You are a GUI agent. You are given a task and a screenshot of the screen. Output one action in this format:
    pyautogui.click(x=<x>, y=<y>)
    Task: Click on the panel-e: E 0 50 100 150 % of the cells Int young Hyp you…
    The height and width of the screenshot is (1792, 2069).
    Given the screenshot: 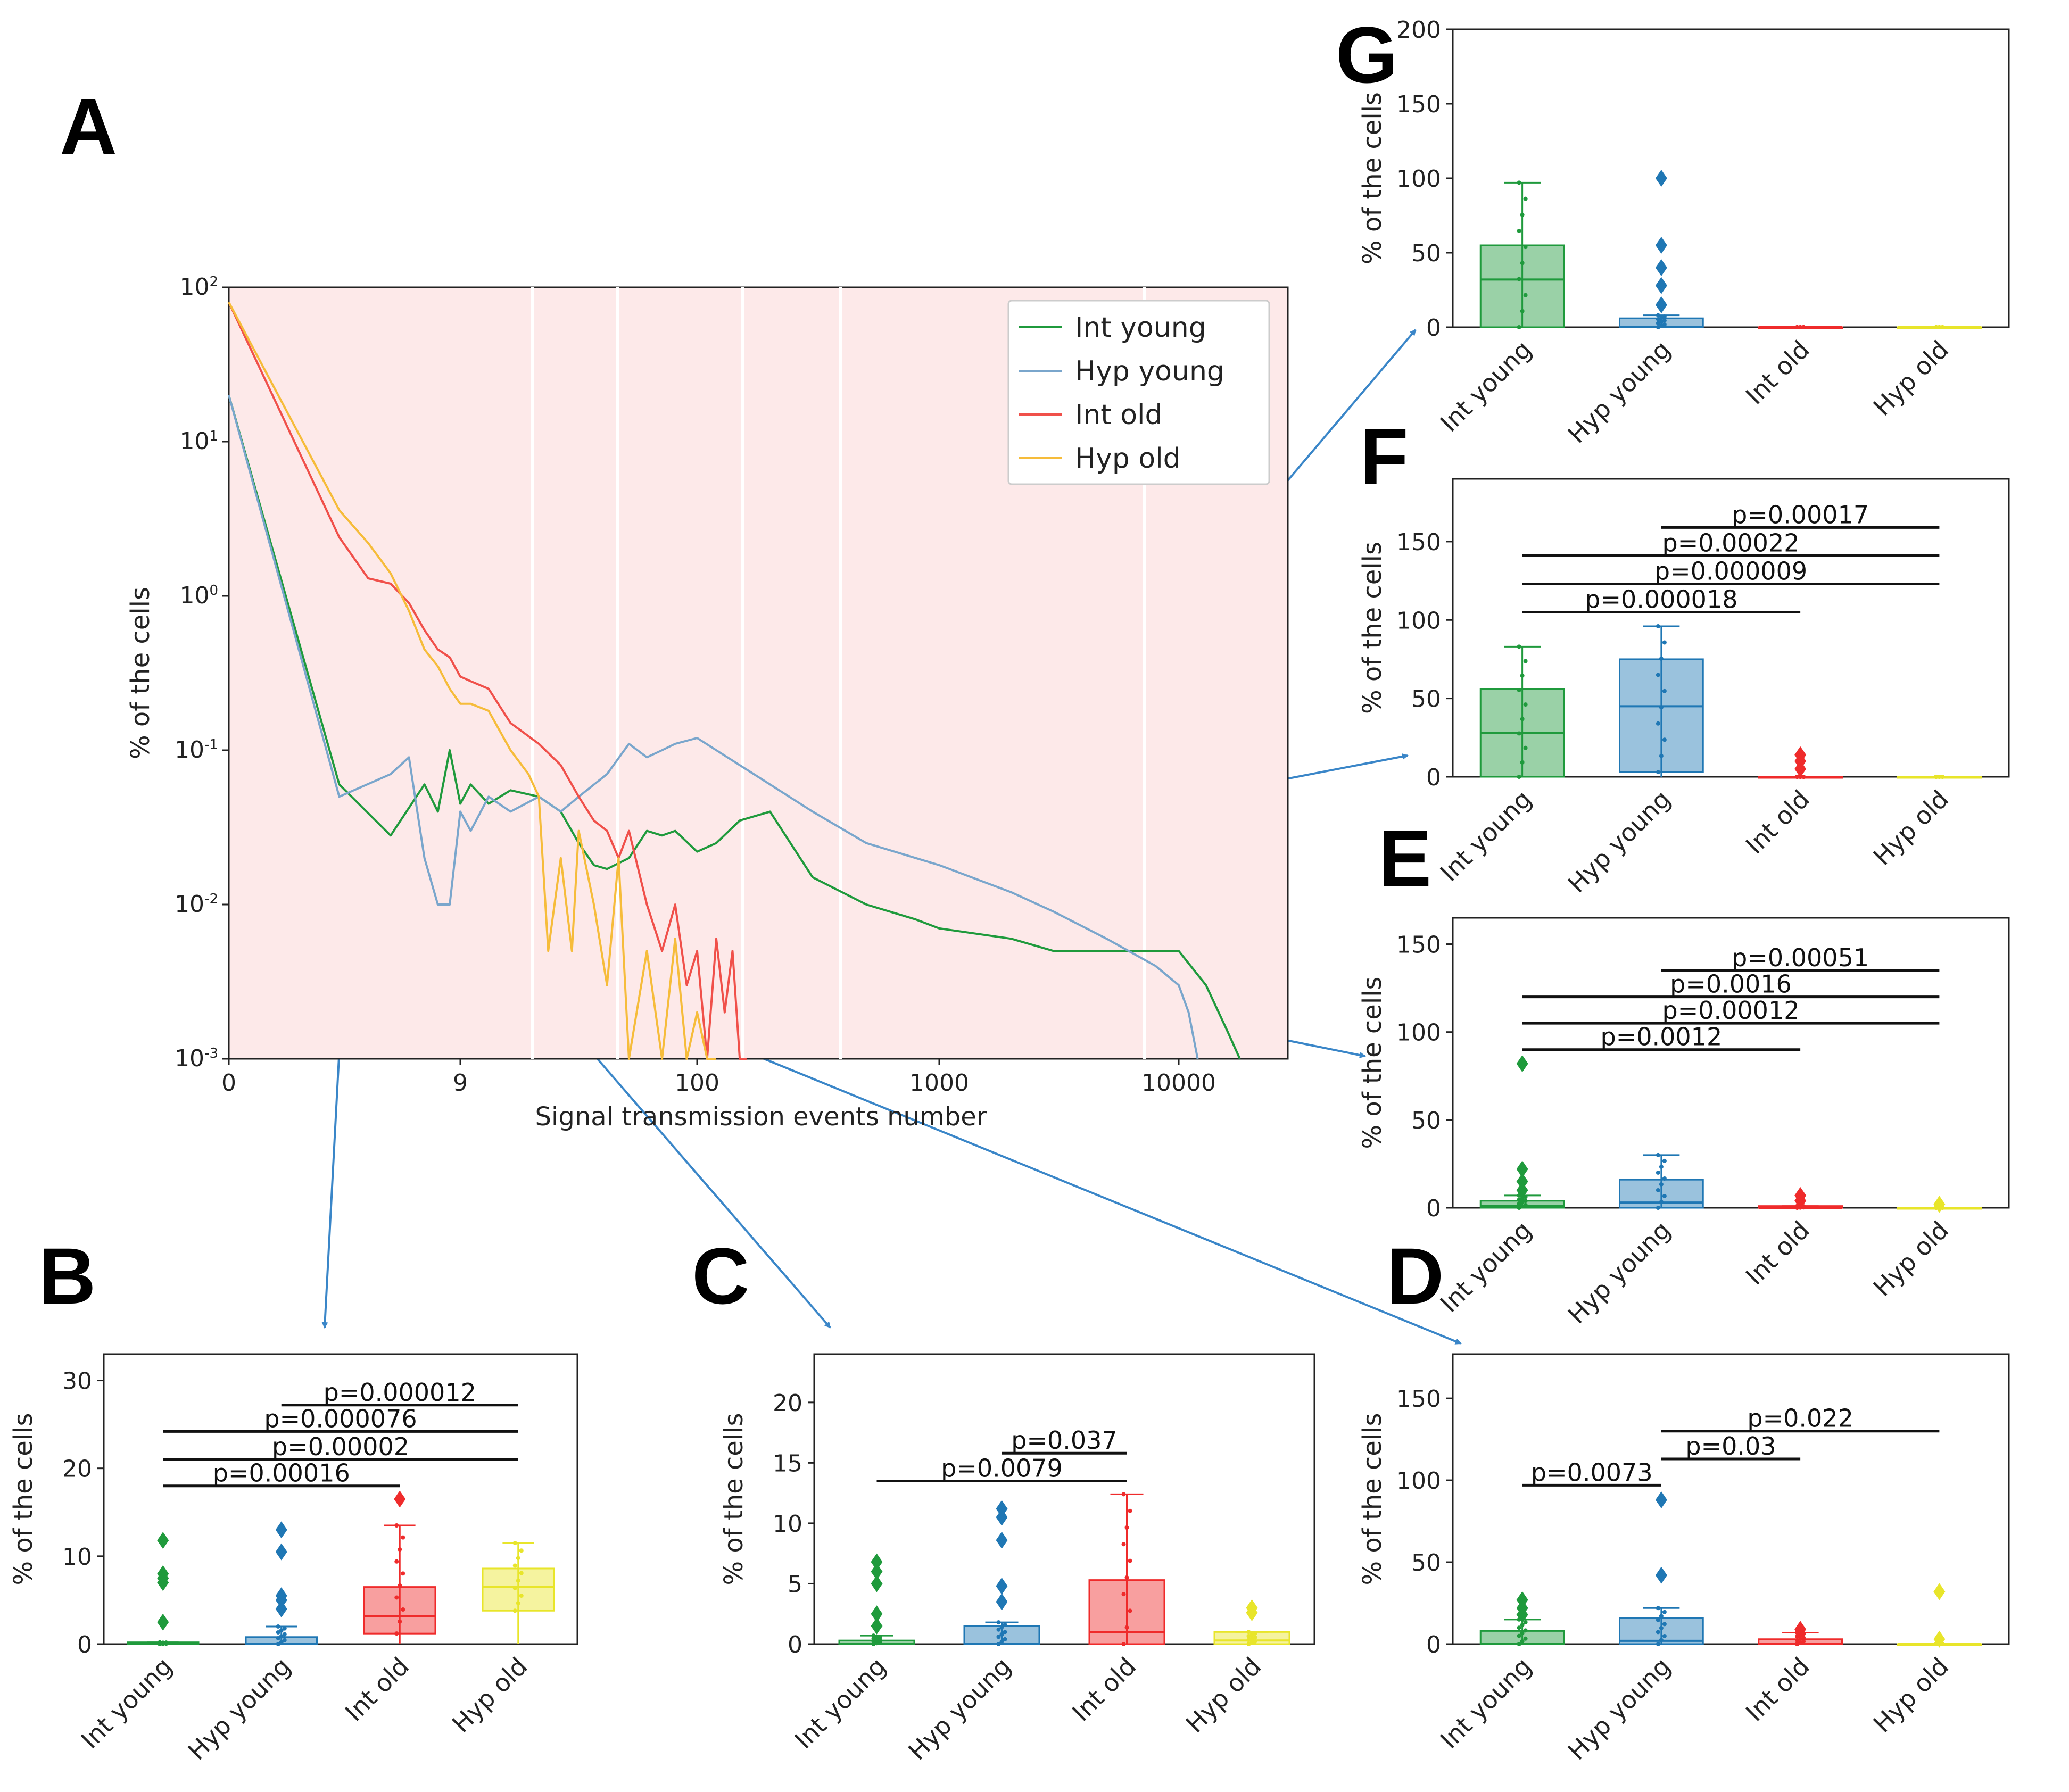 What is the action you would take?
    pyautogui.click(x=1684, y=1072)
    